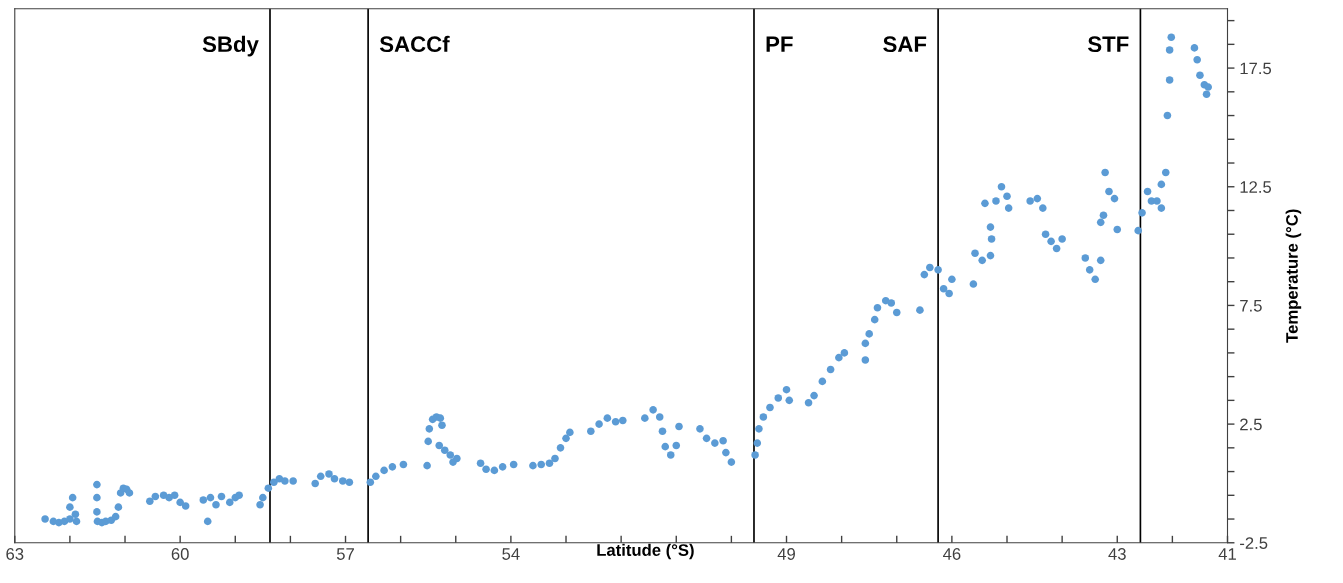  I want to click on x-tick-label: 57, so click(345, 554).